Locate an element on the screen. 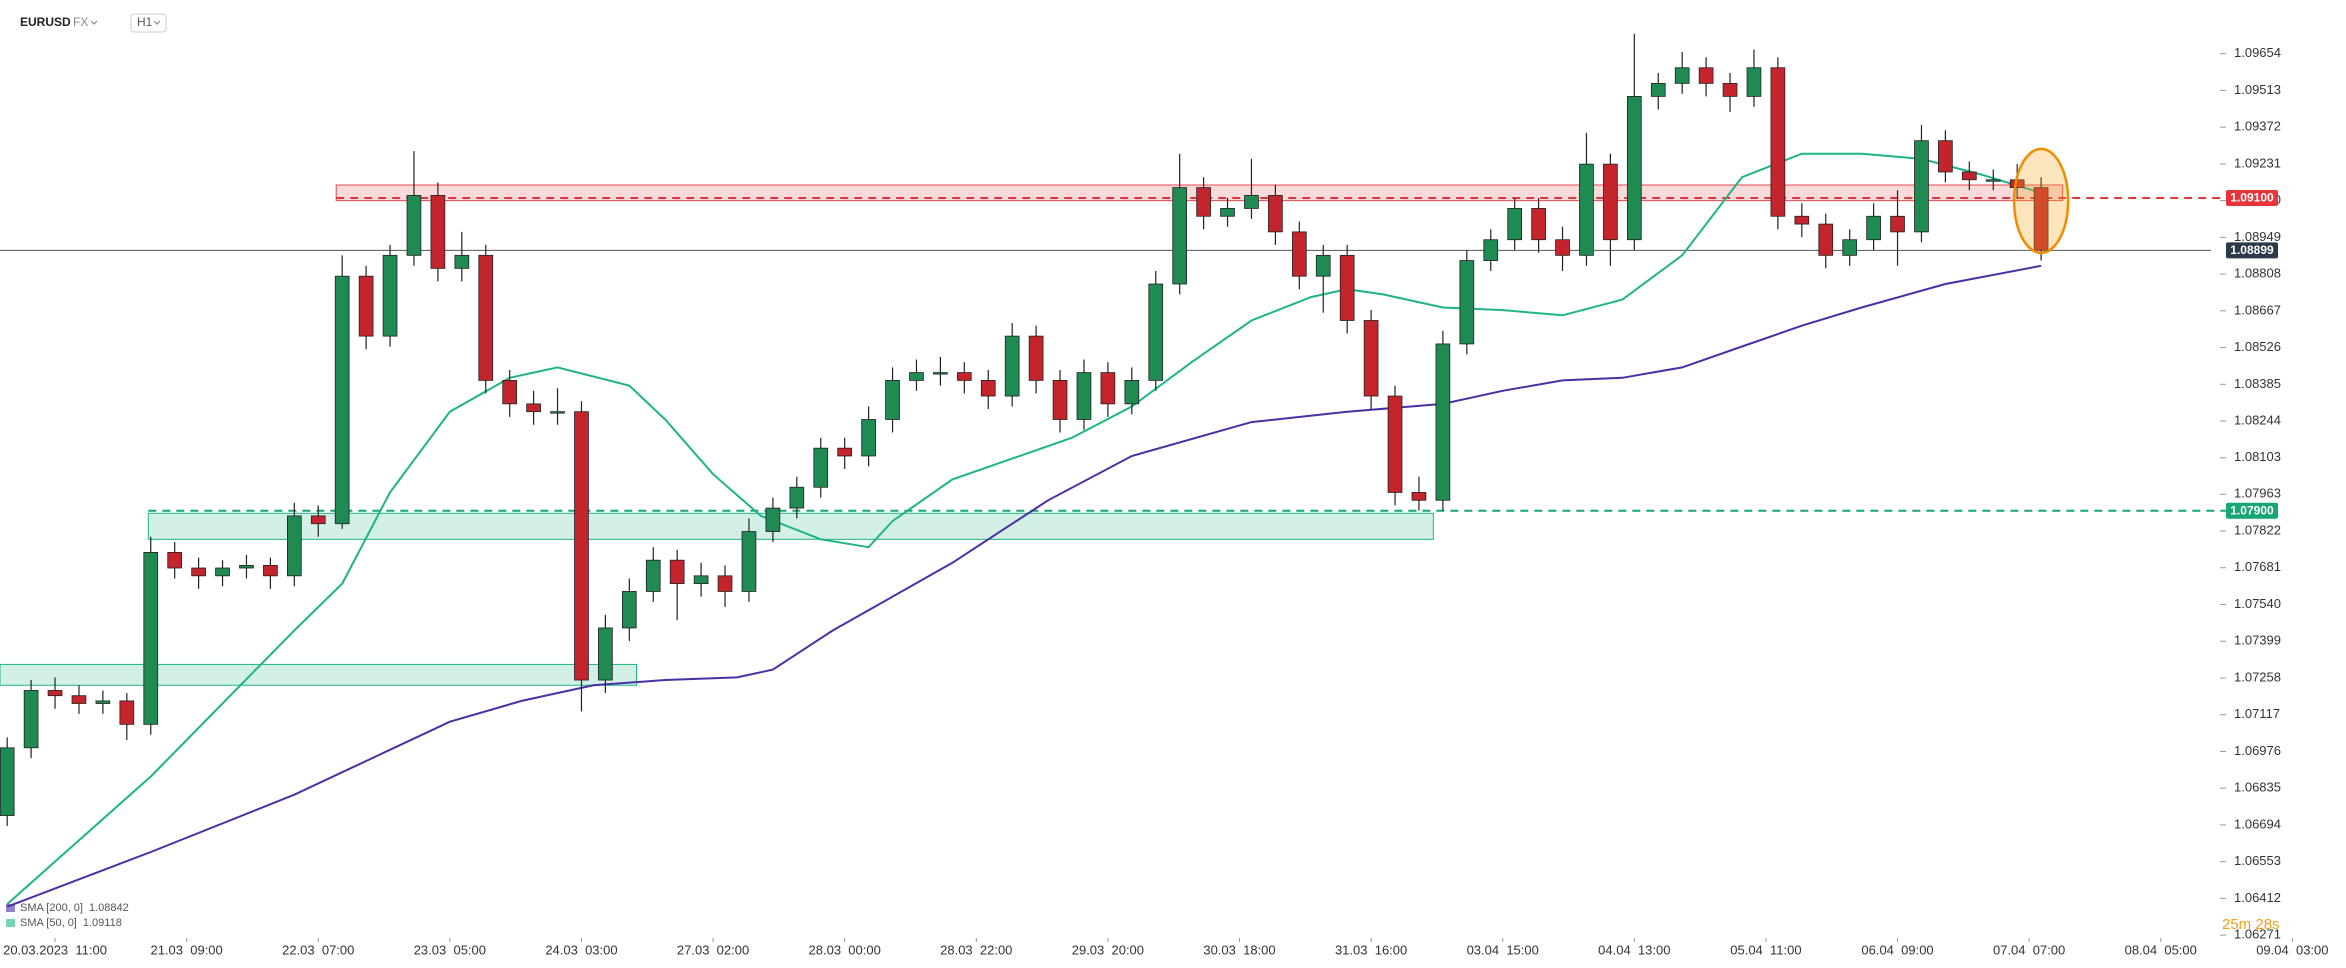 The height and width of the screenshot is (968, 2346). y-tick-label: 1.08949 is located at coordinates (2257, 236).